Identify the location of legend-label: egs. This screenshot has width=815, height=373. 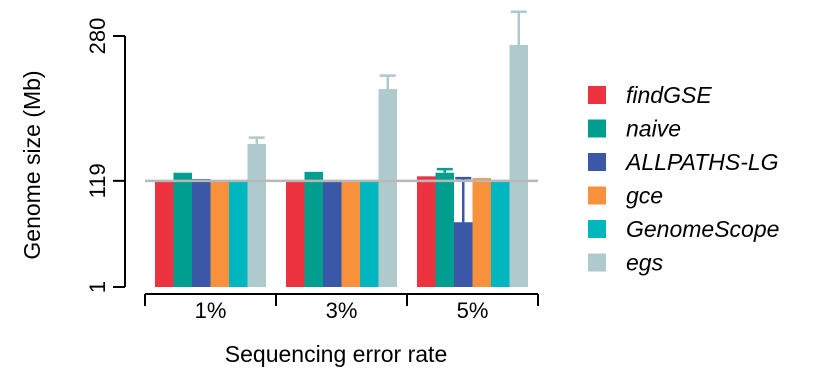
(645, 263).